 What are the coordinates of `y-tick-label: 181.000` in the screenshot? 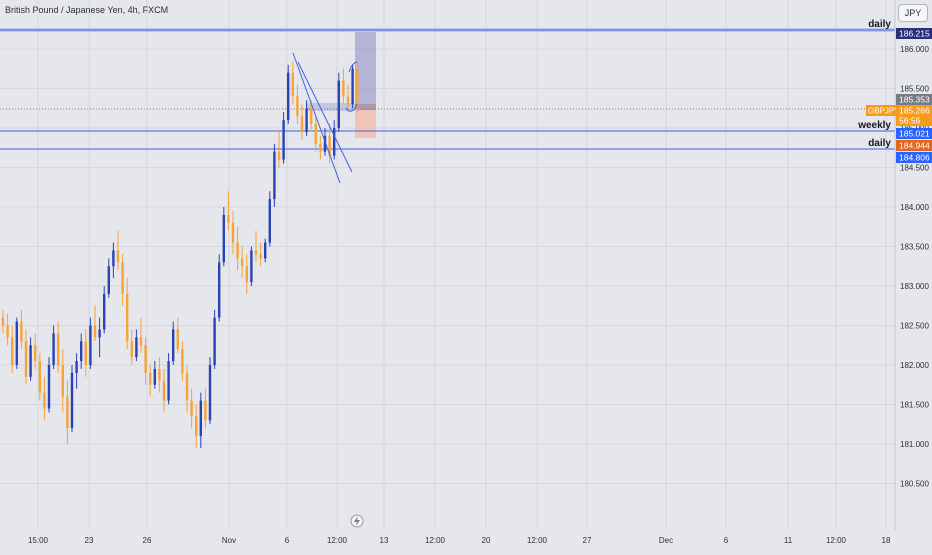 It's located at (914, 444).